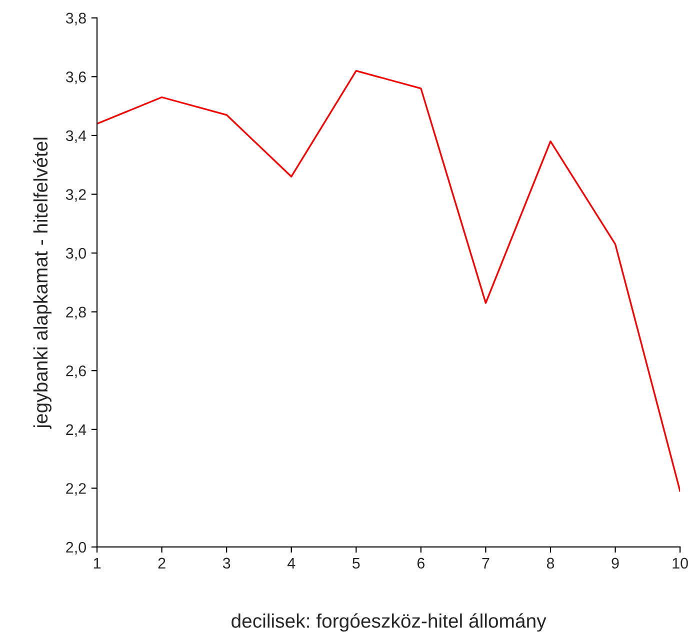 The width and height of the screenshot is (690, 639). What do you see at coordinates (76, 548) in the screenshot?
I see `y-tick-label: 2,0` at bounding box center [76, 548].